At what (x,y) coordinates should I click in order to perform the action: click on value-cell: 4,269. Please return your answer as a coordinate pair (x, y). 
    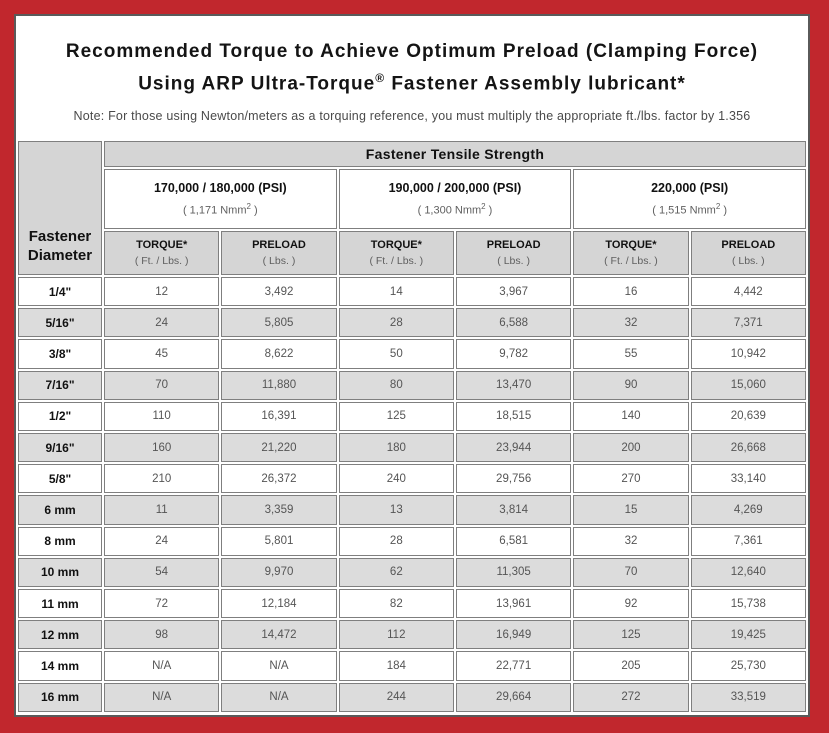
    Looking at the image, I should click on (748, 510).